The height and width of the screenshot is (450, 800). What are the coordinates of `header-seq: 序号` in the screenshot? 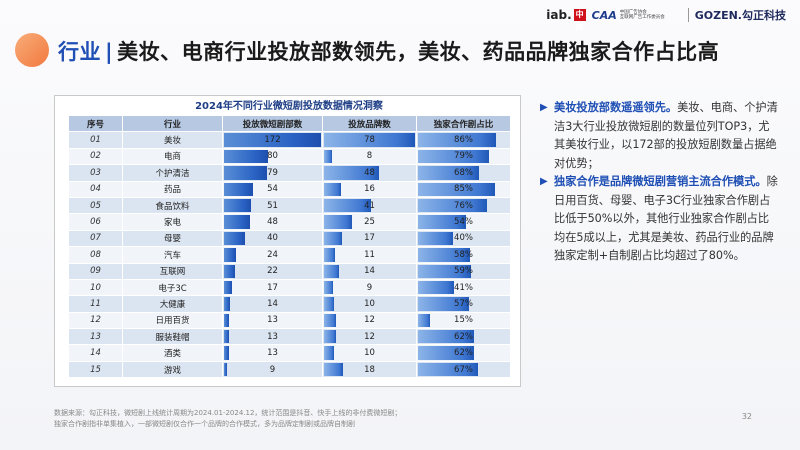 It's located at (95, 123).